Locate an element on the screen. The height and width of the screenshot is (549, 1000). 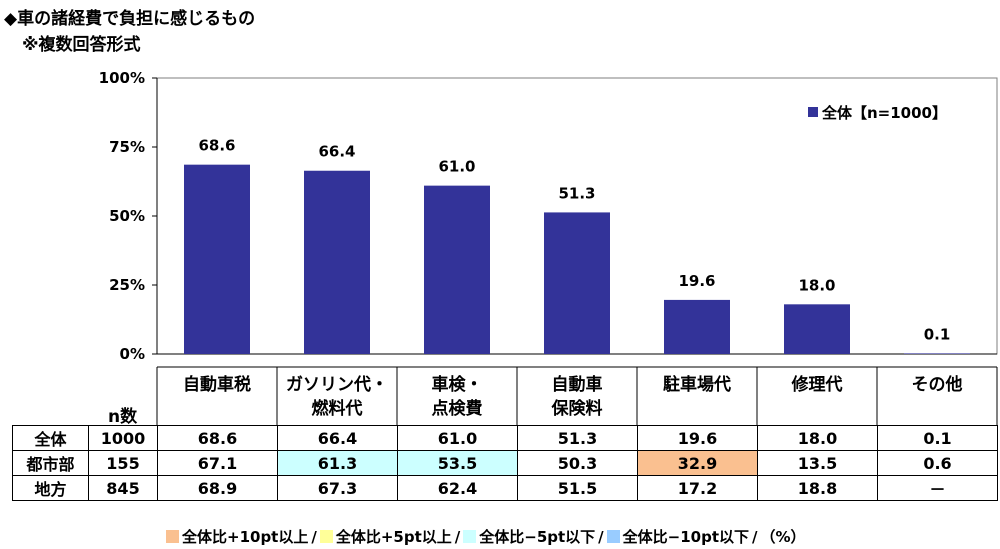
category-label: 駐車場代 is located at coordinates (697, 396).